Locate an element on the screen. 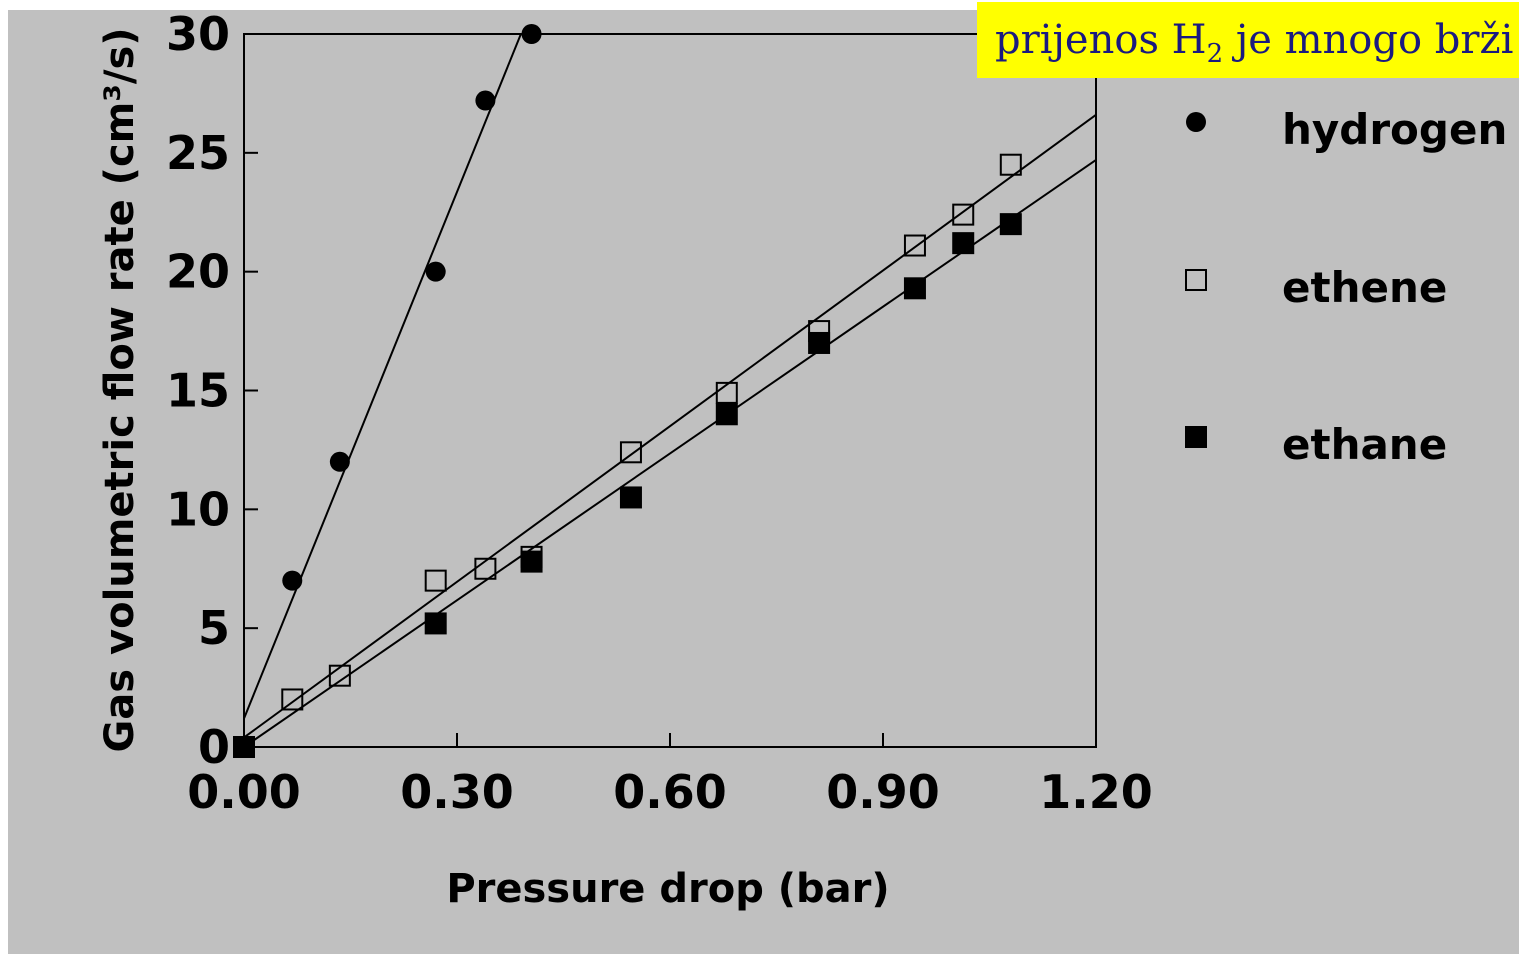 This screenshot has height=954, width=1519. y-tick-label: 0 is located at coordinates (214, 747).